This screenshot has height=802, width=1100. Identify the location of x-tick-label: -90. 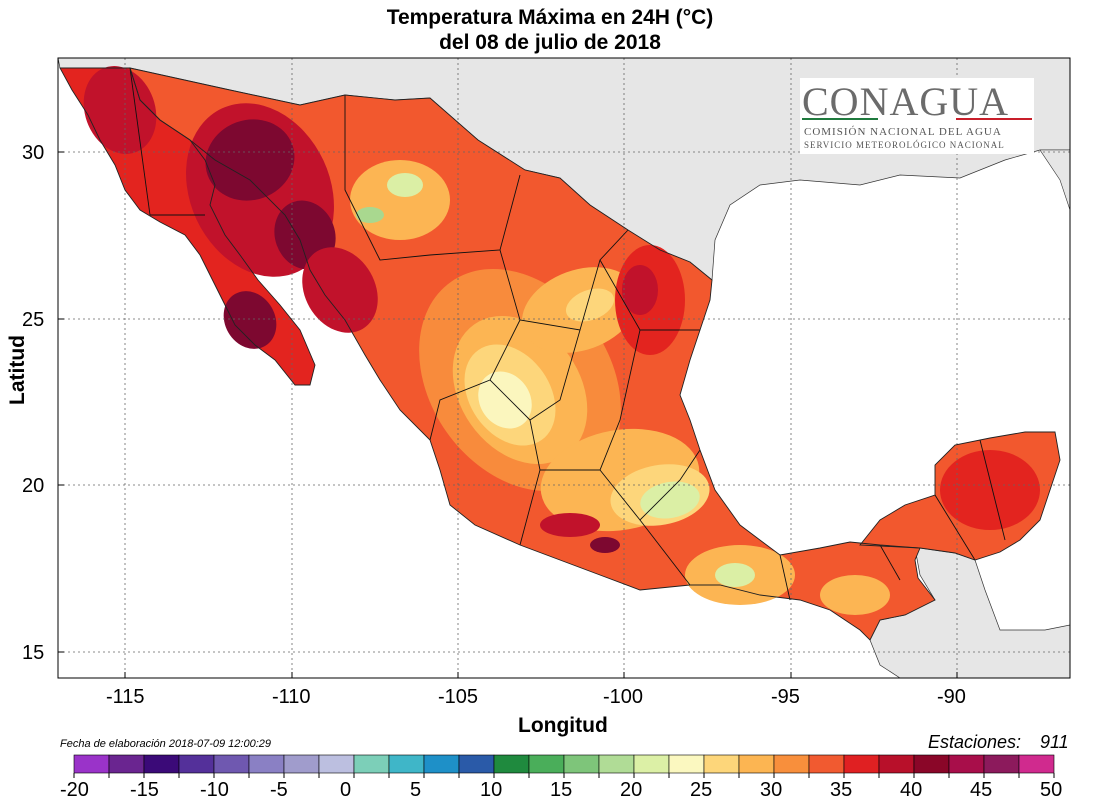
(951, 697).